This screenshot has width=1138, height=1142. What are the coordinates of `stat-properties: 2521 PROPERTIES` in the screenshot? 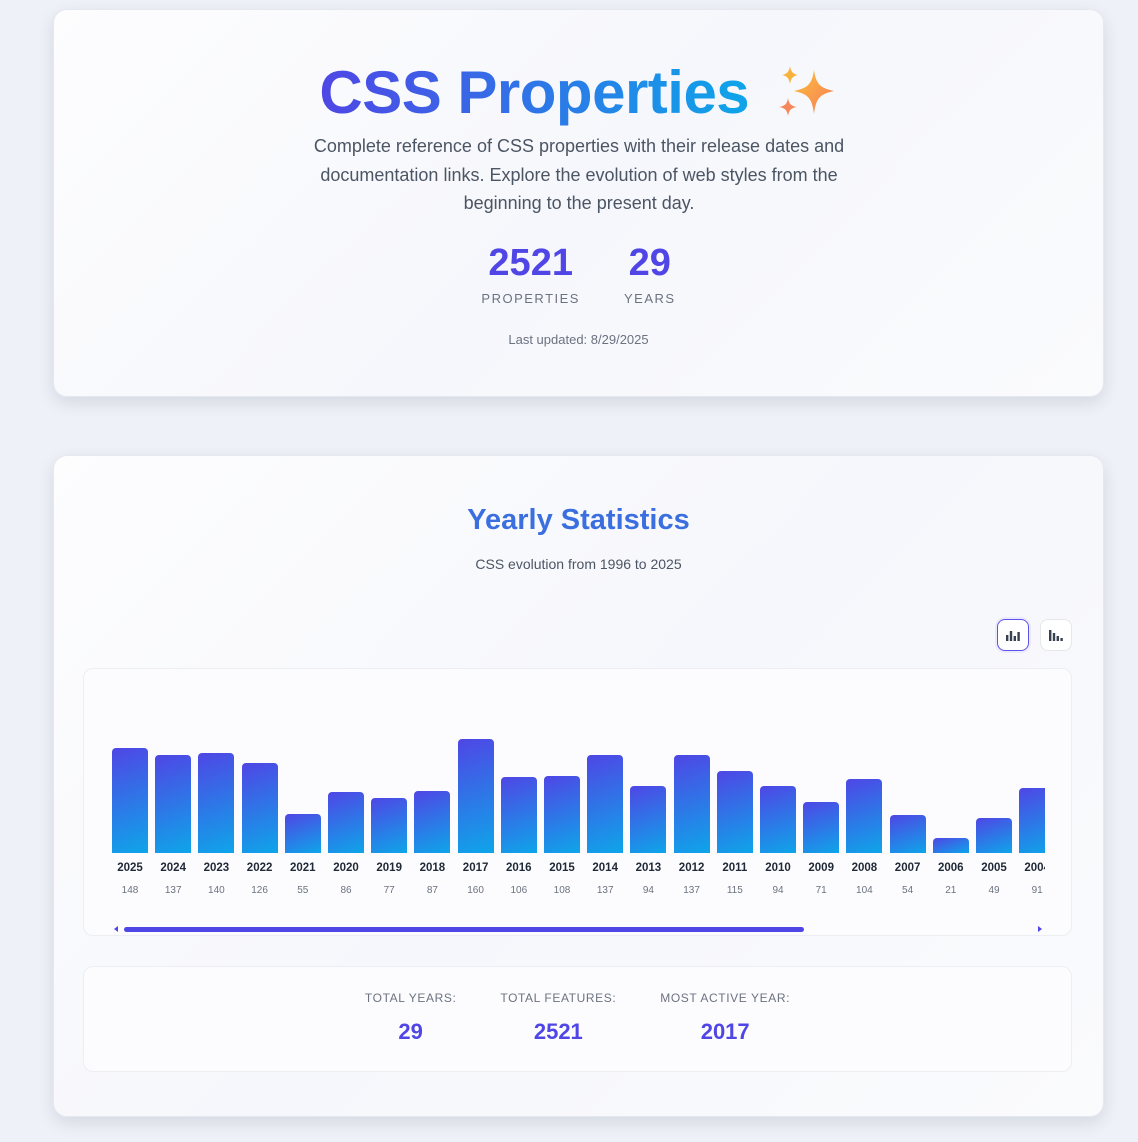 It's located at (530, 274).